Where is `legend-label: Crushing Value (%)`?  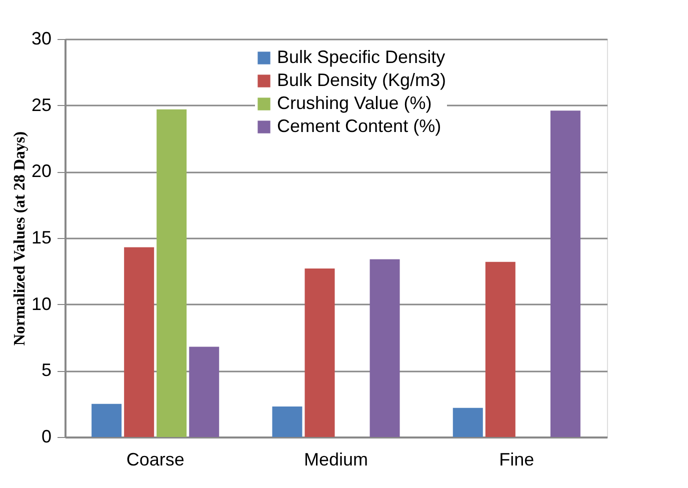
legend-label: Crushing Value (%) is located at coordinates (354, 103).